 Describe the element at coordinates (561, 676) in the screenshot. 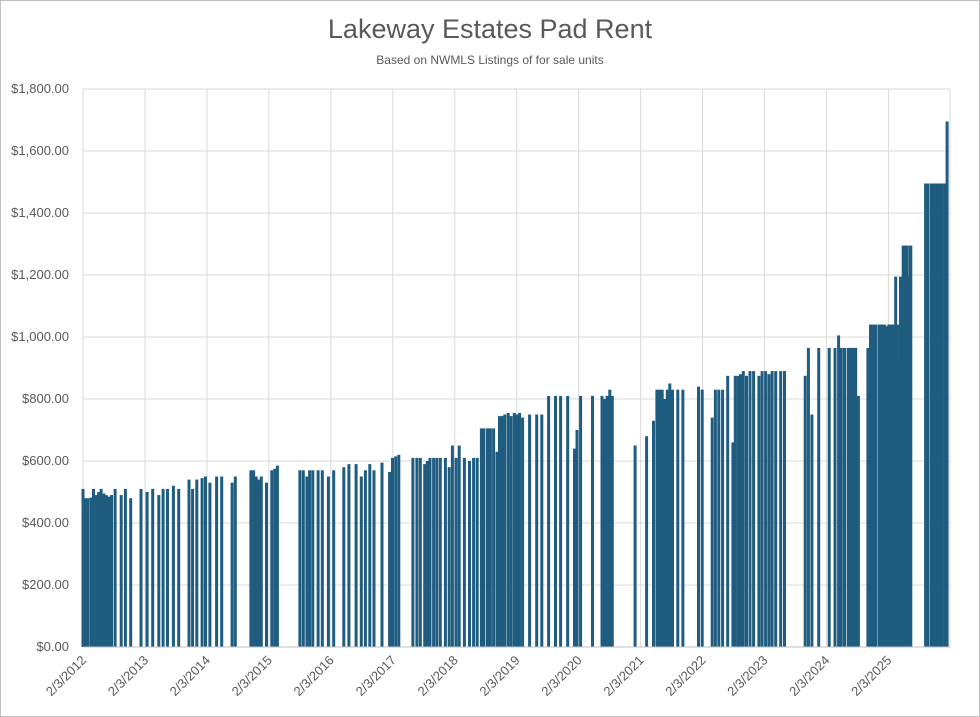

I see `x-tick-label: 2/3/2020` at that location.